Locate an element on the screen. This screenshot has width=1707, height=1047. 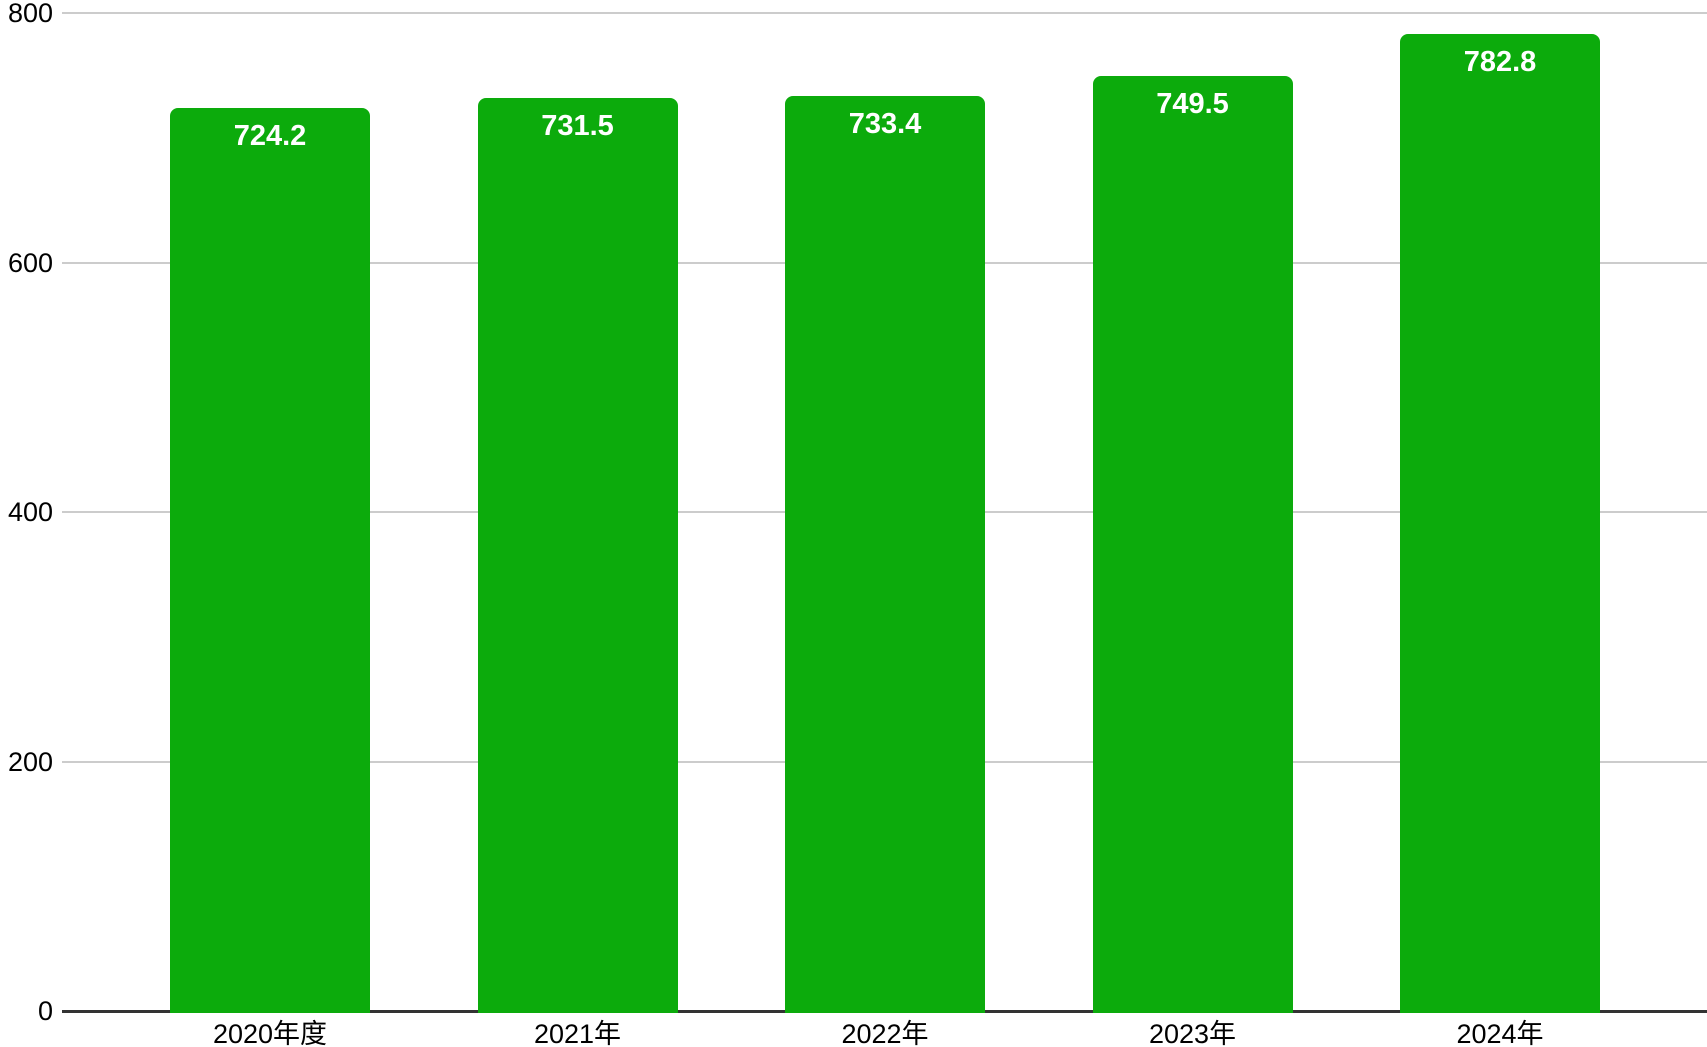
x-category-label-2020年度: 2020年度 is located at coordinates (270, 1033).